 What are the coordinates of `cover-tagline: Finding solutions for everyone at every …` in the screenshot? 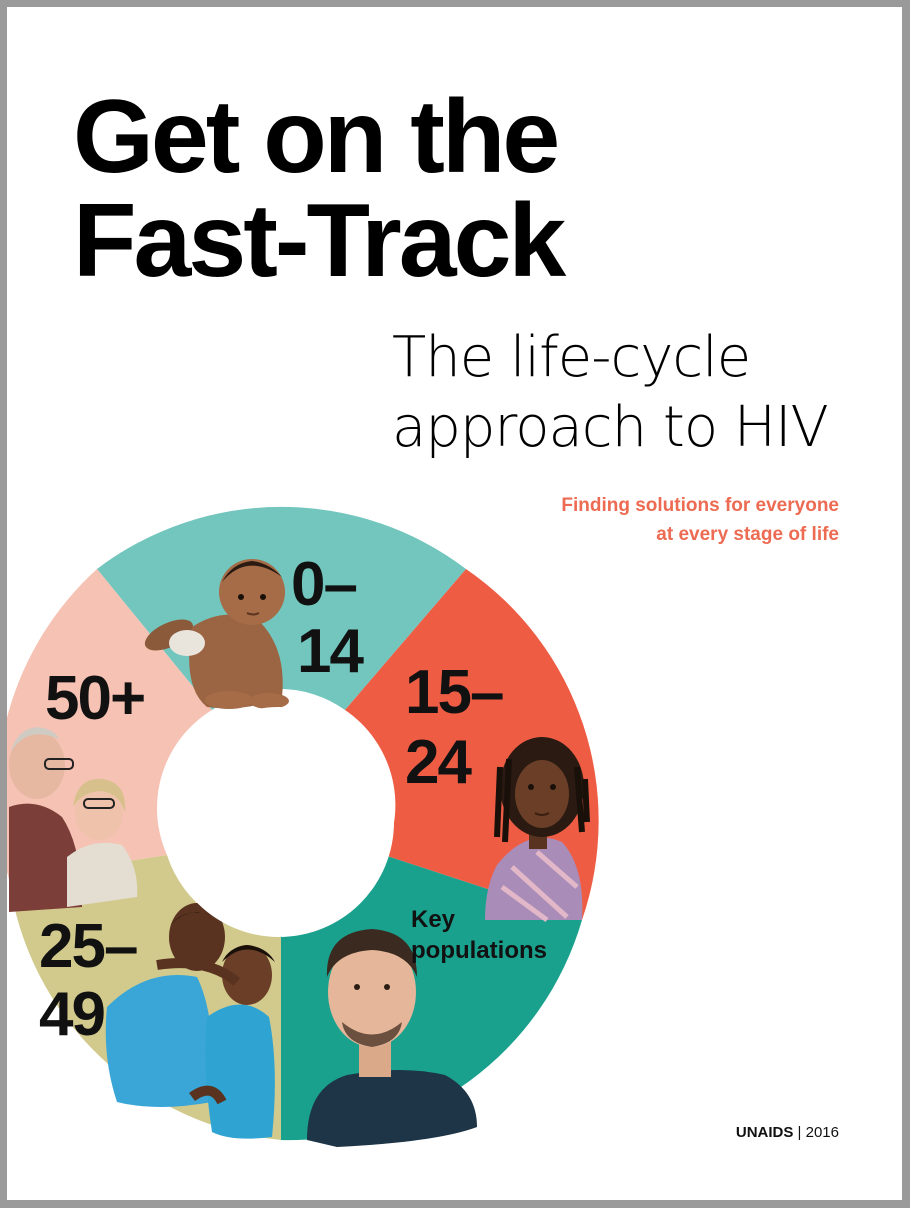 It's located at (700, 520).